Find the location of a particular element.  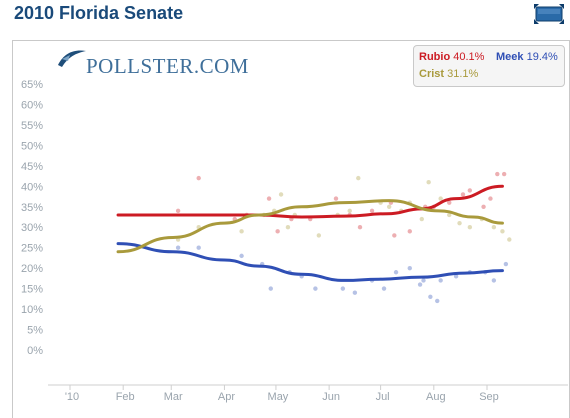

legend-name: Meek is located at coordinates (510, 57).